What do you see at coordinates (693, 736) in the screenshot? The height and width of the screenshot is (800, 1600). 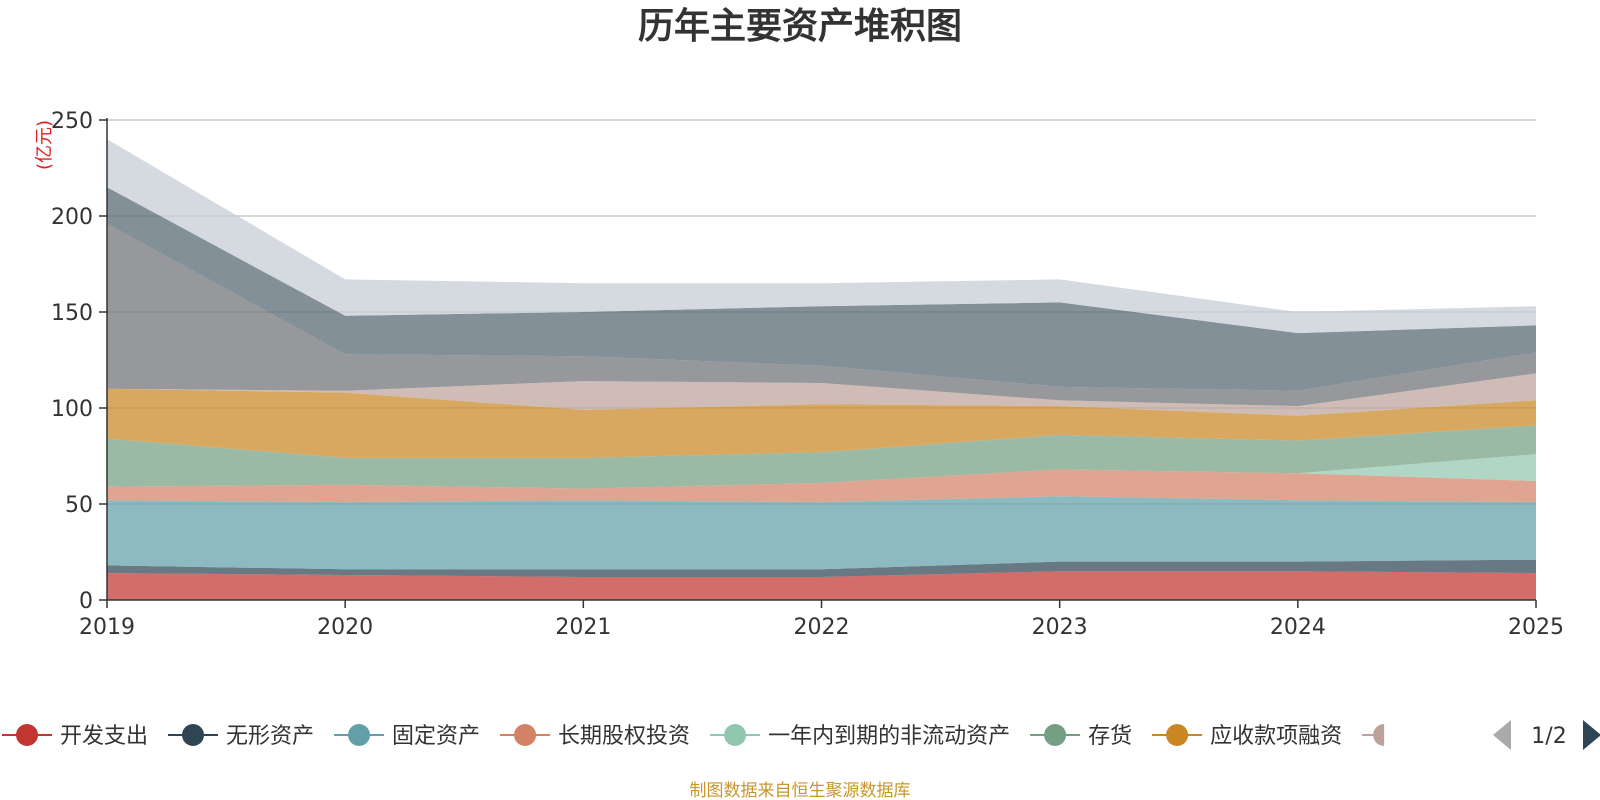 I see `legend: 开发支出 无形资产 固定资产 长期股权投资 一年内到期的非流动资产 存货 应收款项融资` at bounding box center [693, 736].